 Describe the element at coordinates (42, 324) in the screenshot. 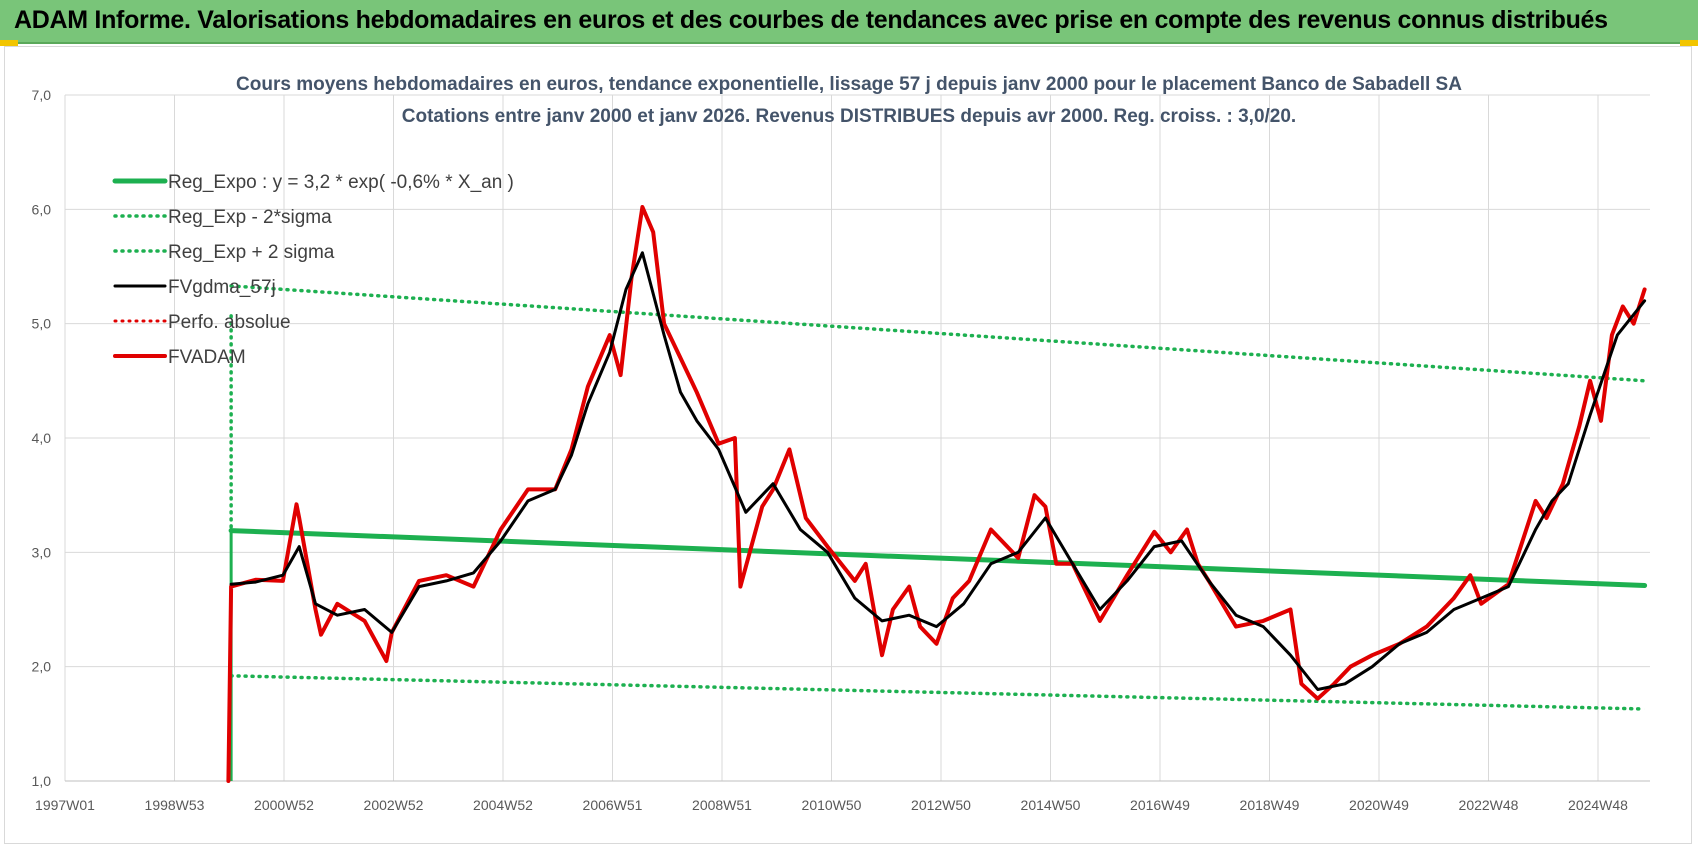

I see `y-tick-label: 5,0` at that location.